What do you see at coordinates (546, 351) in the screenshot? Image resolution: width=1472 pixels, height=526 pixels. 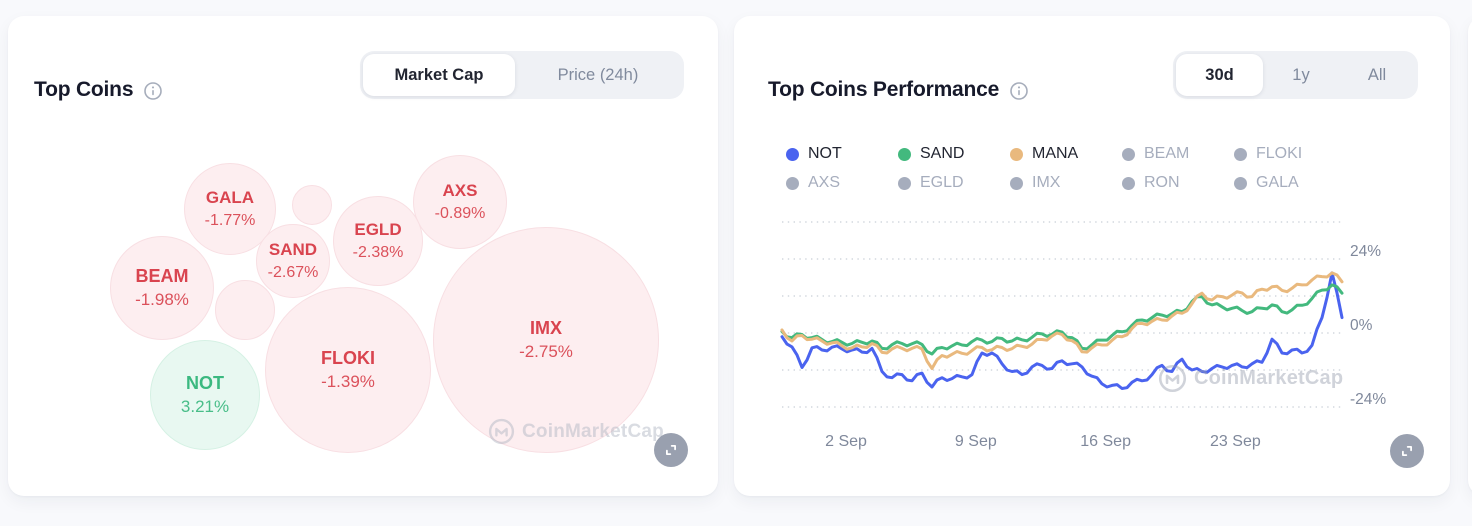 I see `bubble-change-pct: -2.75%` at bounding box center [546, 351].